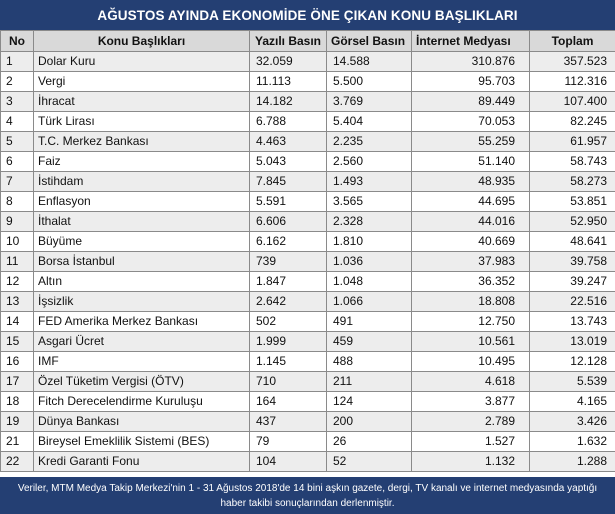 Image resolution: width=615 pixels, height=514 pixels. Describe the element at coordinates (470, 161) in the screenshot. I see `cell-internet-media: 51.140` at that location.